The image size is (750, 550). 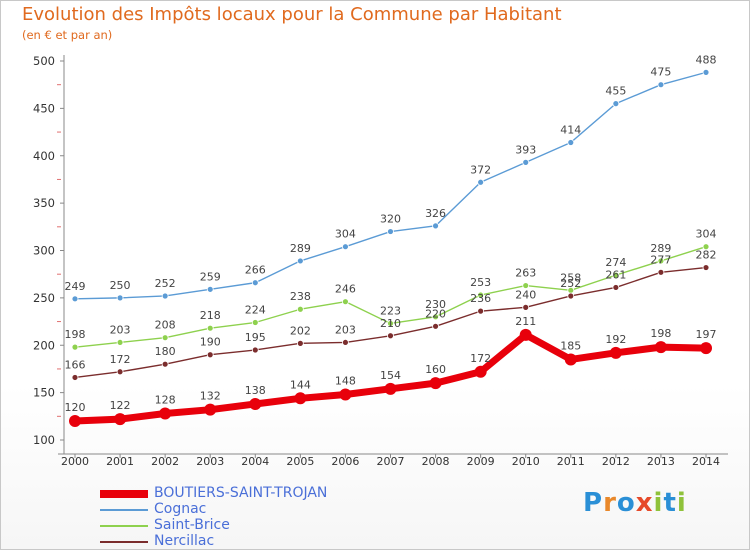 I want to click on data-label: 236, so click(x=480, y=298).